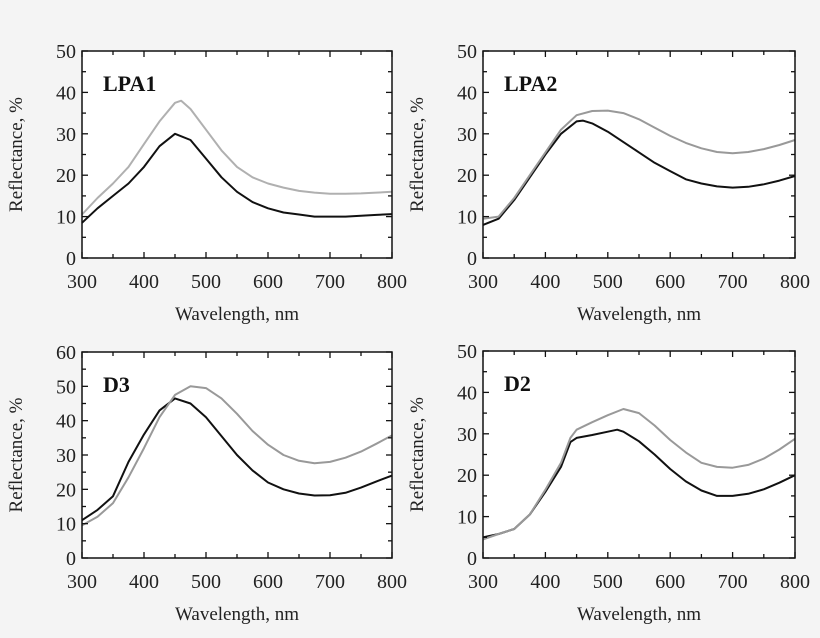 The image size is (820, 638). I want to click on panel-title: LPA1, so click(129, 83).